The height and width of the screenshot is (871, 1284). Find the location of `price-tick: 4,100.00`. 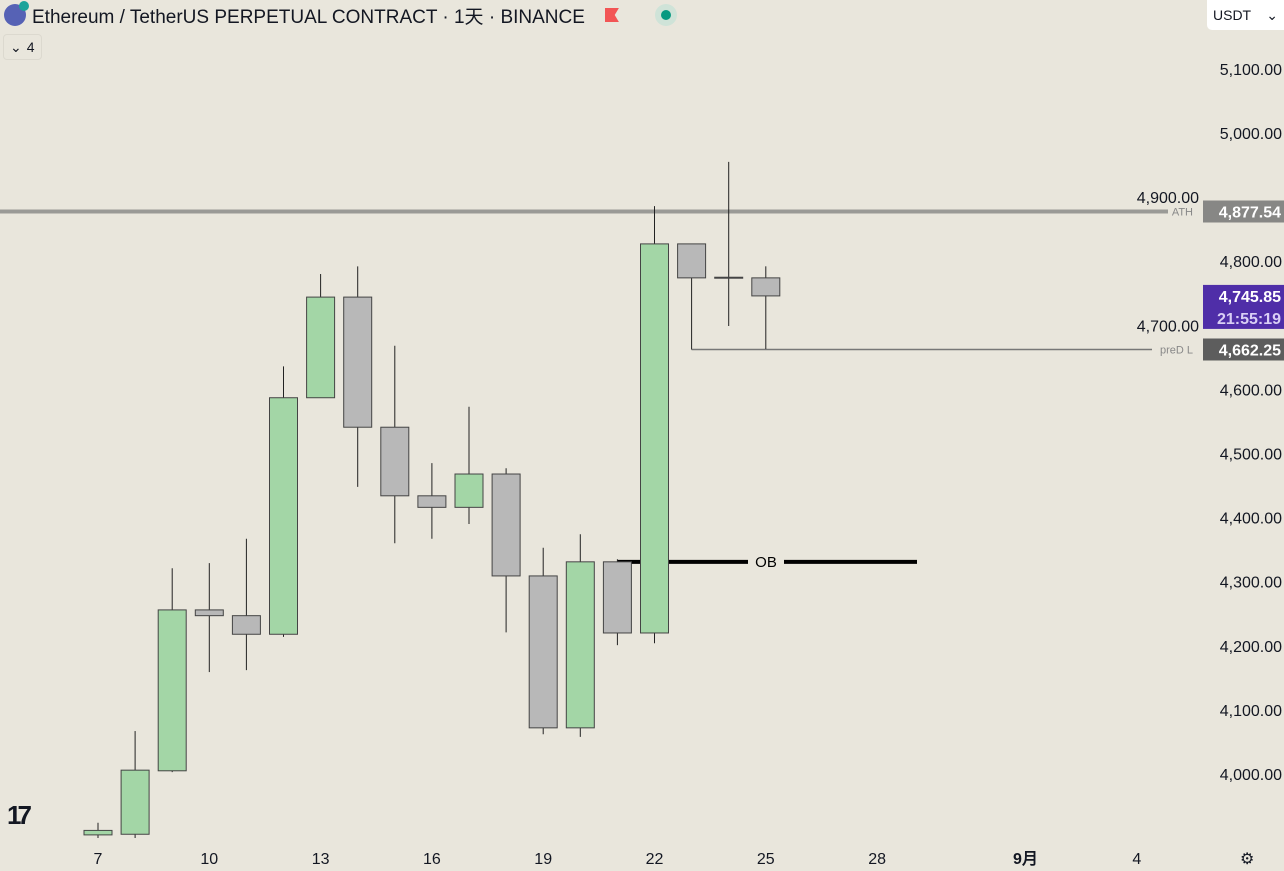

price-tick: 4,100.00 is located at coordinates (1251, 711).